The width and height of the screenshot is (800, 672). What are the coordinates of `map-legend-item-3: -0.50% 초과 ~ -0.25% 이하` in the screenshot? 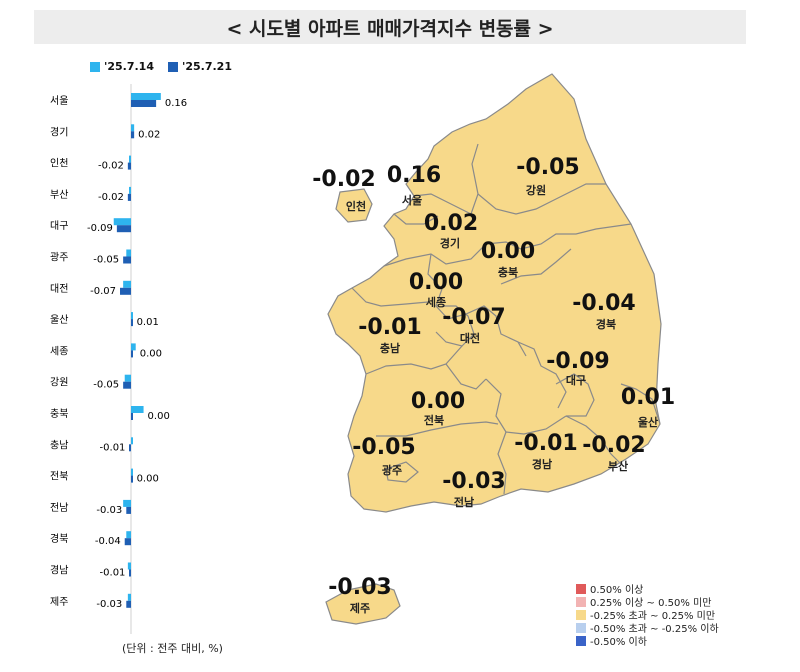 It's located at (647, 628).